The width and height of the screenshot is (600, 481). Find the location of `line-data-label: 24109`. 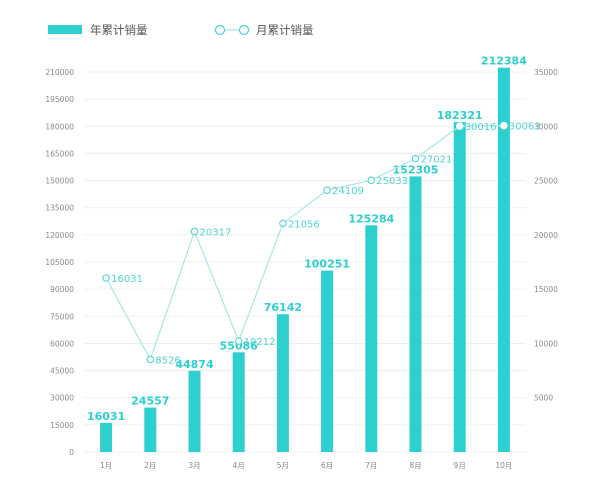

line-data-label: 24109 is located at coordinates (348, 191).